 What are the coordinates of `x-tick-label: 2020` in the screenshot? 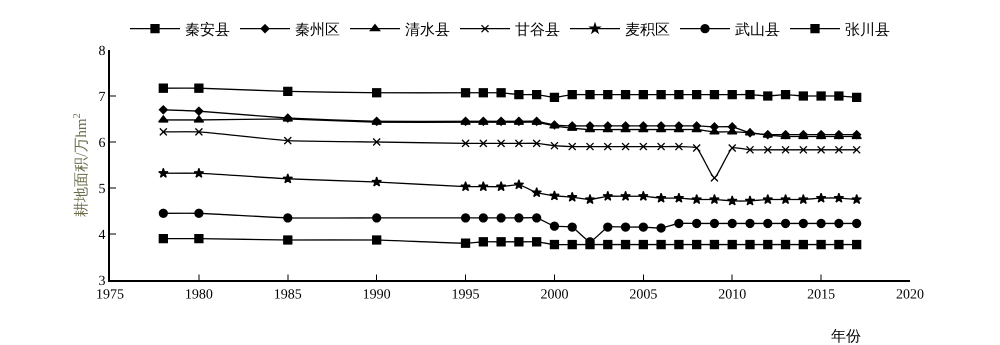 It's located at (910, 295).